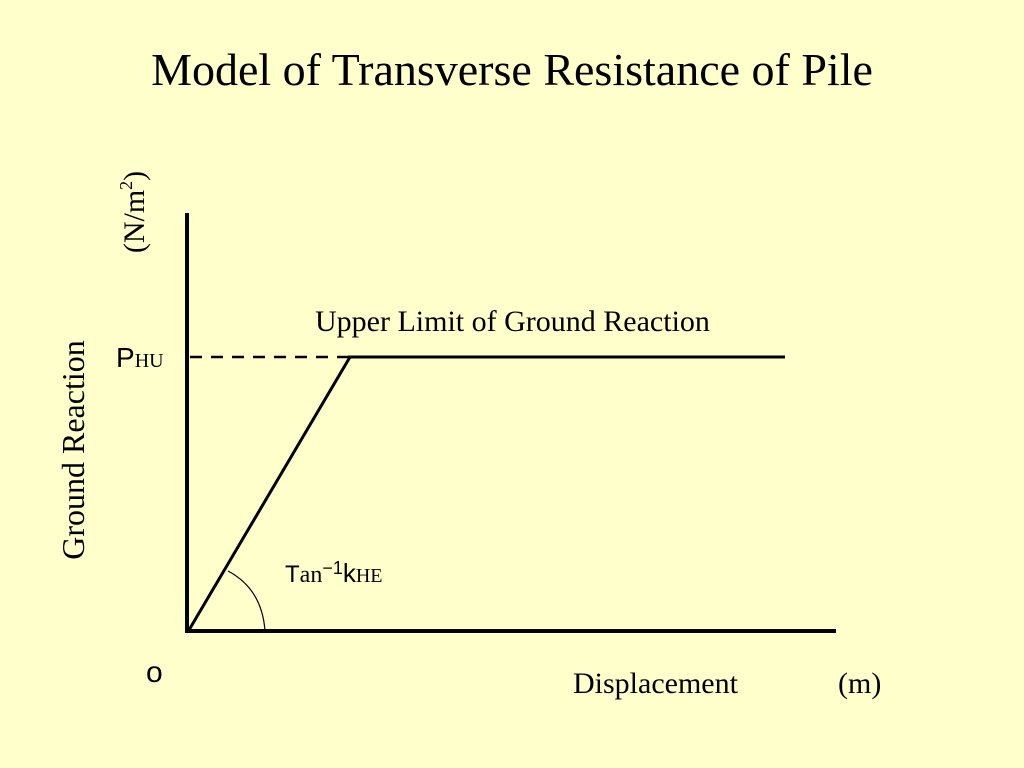  Describe the element at coordinates (126, 185) in the screenshot. I see `y-axis-unit-sup: 2` at that location.